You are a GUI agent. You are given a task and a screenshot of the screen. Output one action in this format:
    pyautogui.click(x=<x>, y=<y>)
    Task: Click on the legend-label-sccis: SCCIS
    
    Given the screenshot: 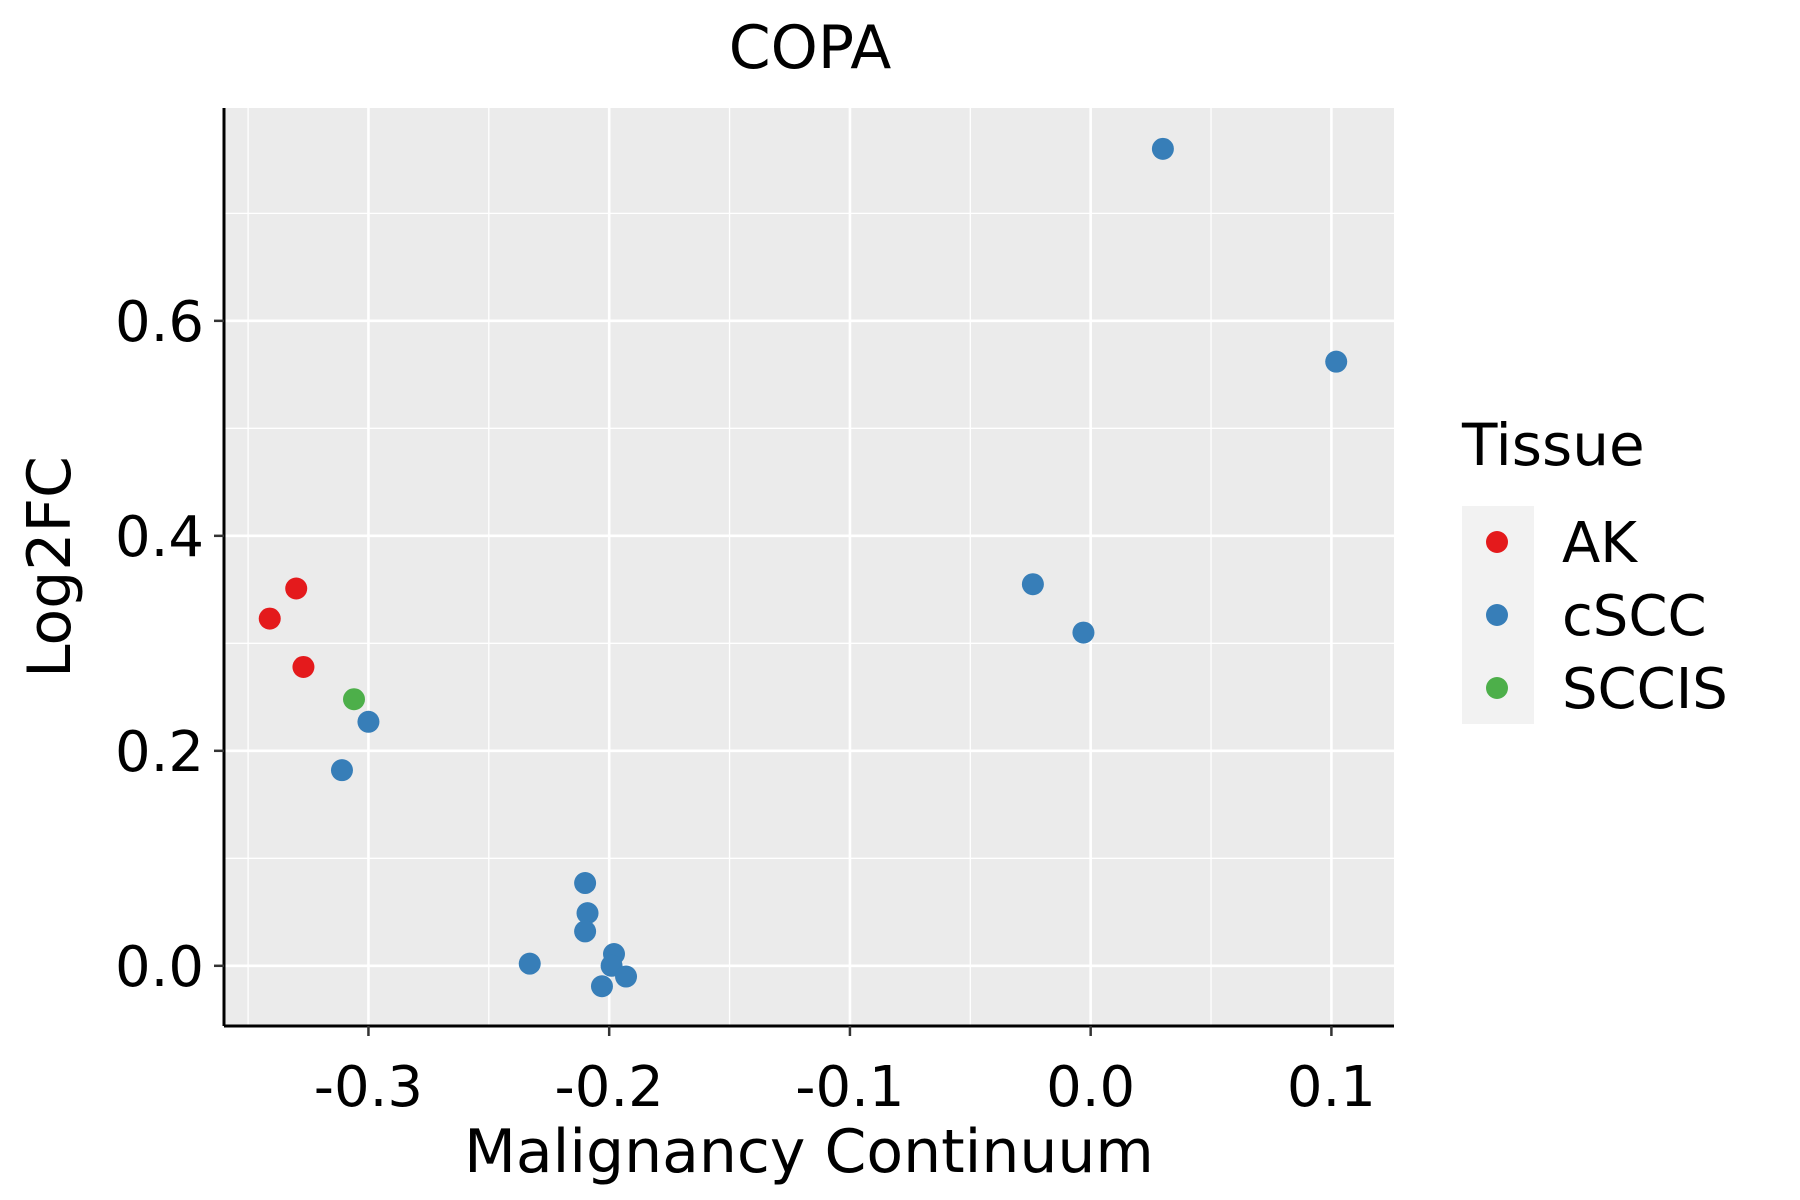 What is the action you would take?
    pyautogui.click(x=1645, y=689)
    